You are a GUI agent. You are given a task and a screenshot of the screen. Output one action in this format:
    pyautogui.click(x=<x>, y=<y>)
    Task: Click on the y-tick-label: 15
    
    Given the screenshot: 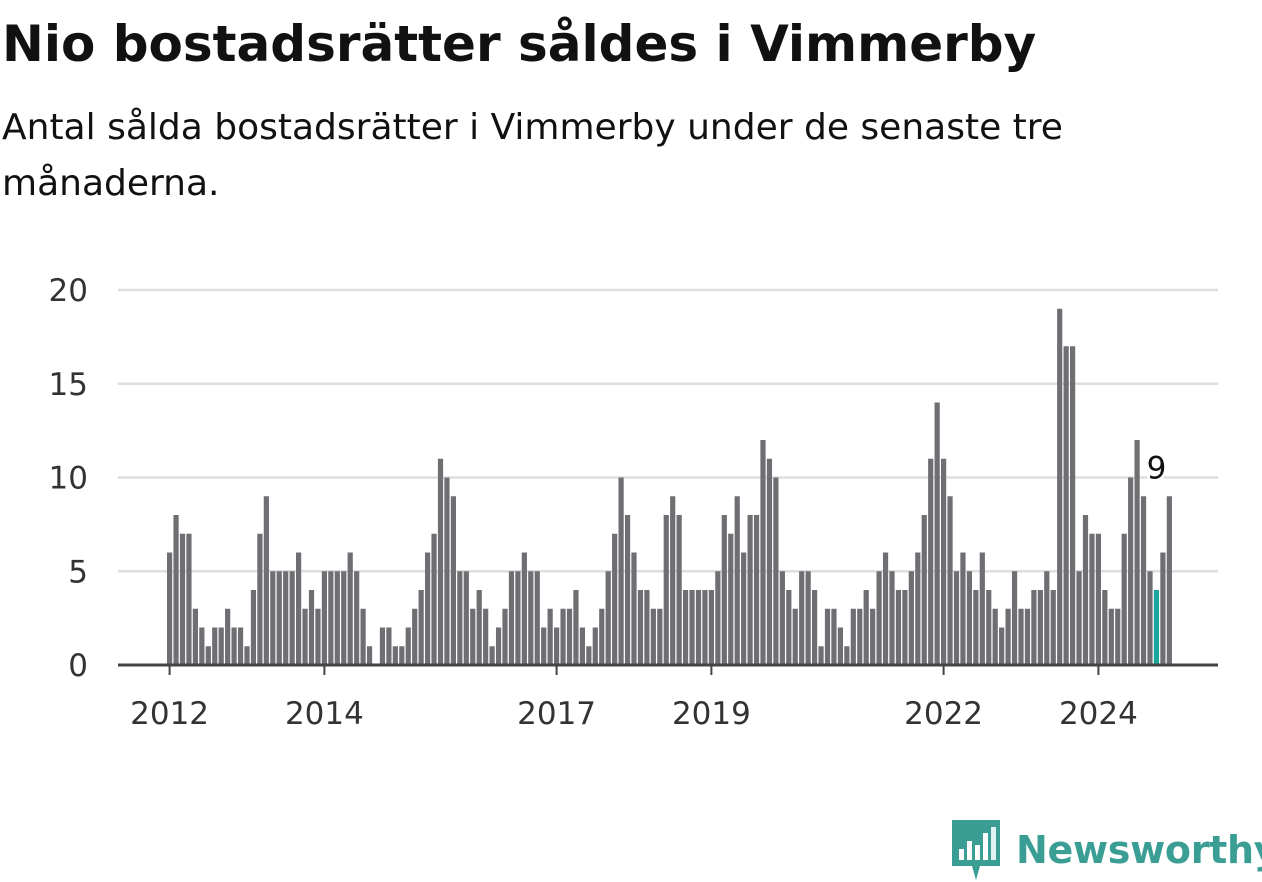 What is the action you would take?
    pyautogui.click(x=68, y=385)
    